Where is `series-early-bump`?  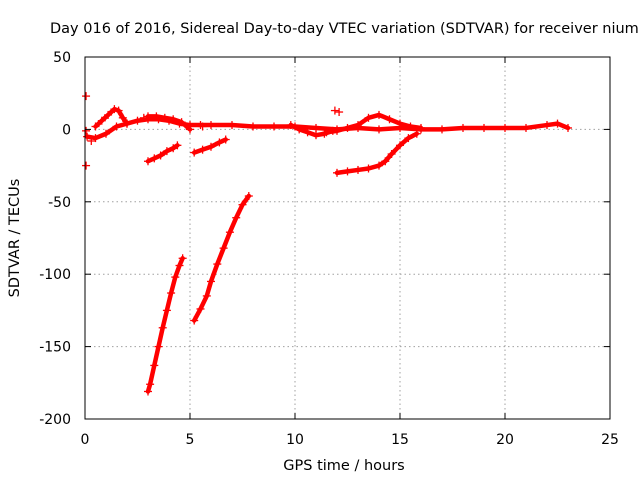
series-early-bump is located at coordinates (111, 118).